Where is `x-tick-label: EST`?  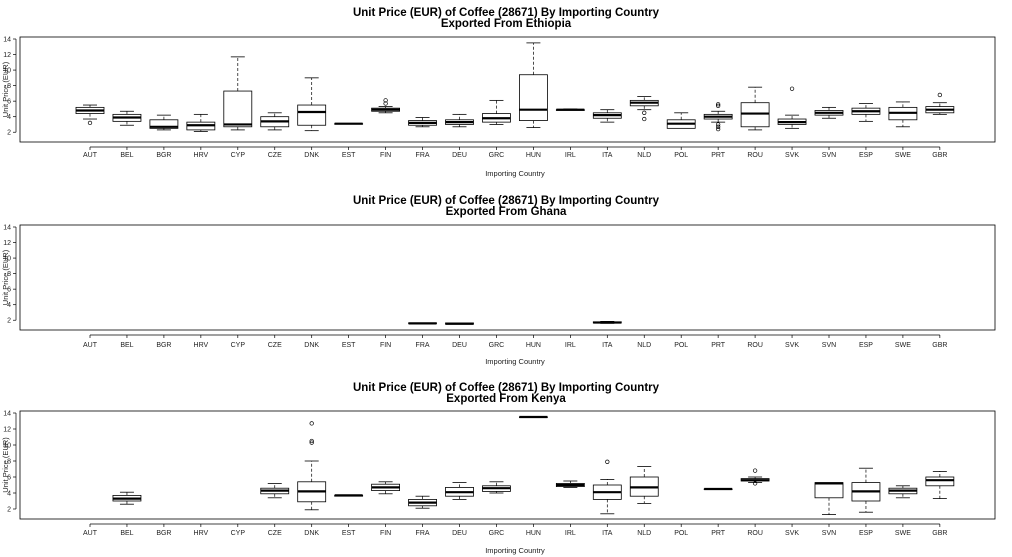
x-tick-label: EST is located at coordinates (349, 533).